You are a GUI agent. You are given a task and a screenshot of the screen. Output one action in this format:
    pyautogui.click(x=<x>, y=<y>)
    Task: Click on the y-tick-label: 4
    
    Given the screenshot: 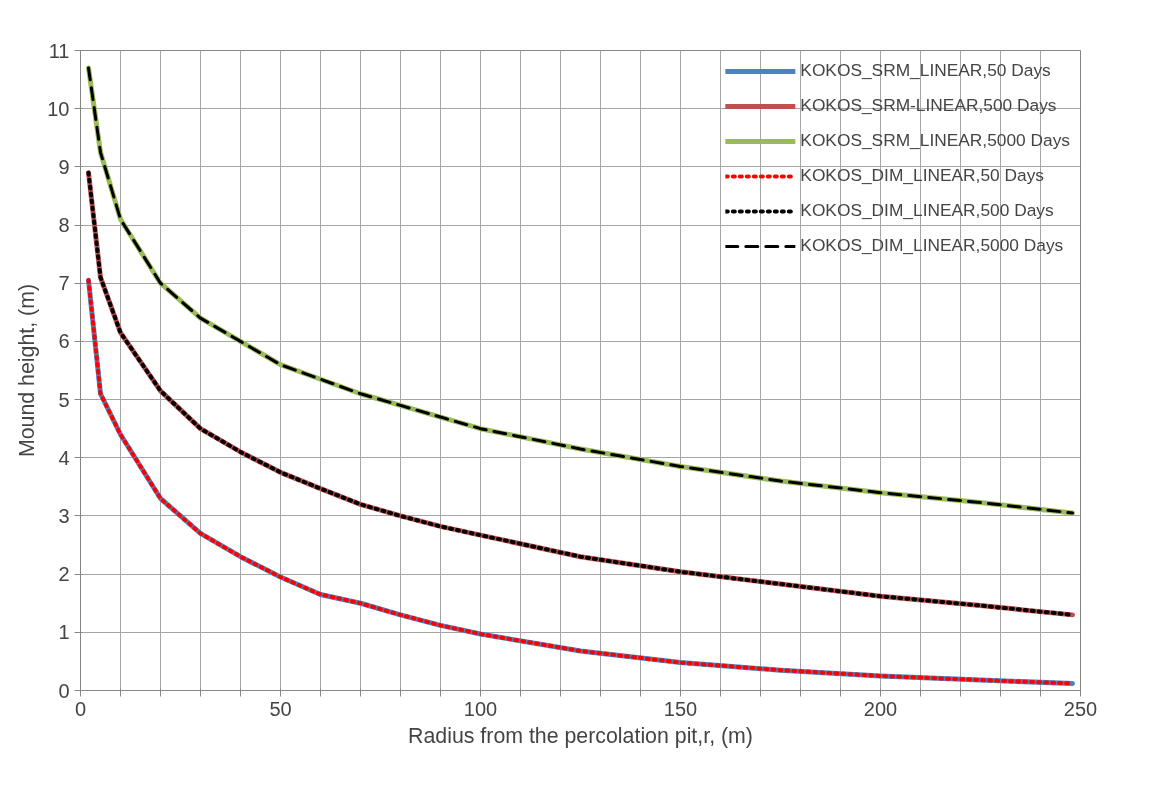 What is the action you would take?
    pyautogui.click(x=64, y=457)
    